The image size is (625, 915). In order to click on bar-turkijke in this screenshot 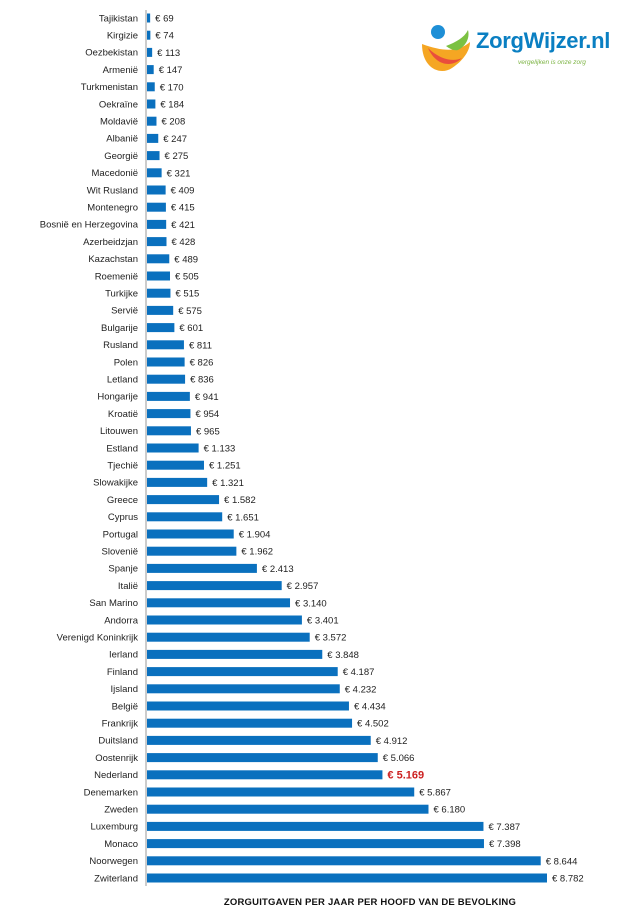, I will do `click(159, 293)`.